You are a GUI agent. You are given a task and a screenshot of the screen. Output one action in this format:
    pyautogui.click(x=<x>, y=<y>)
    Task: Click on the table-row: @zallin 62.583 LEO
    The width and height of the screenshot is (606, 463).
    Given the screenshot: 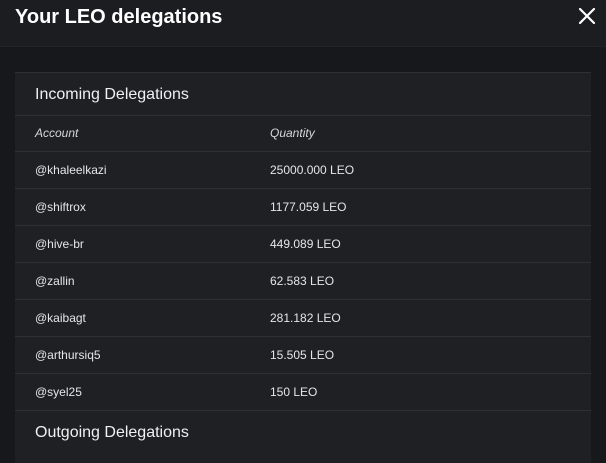 What is the action you would take?
    pyautogui.click(x=303, y=281)
    